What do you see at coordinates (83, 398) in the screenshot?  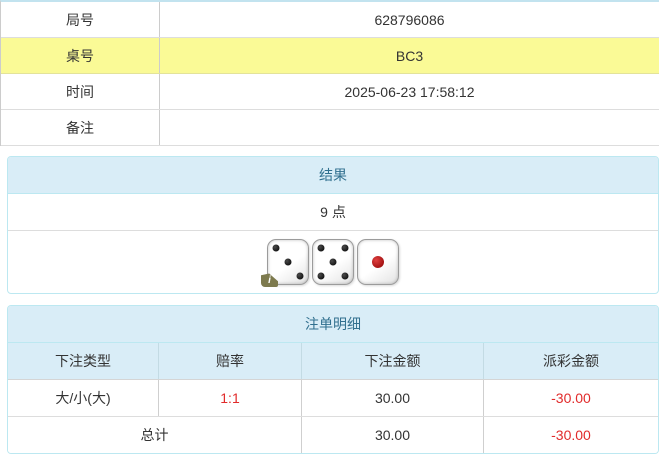 I see `bet-type-cell: 大/小(大)` at bounding box center [83, 398].